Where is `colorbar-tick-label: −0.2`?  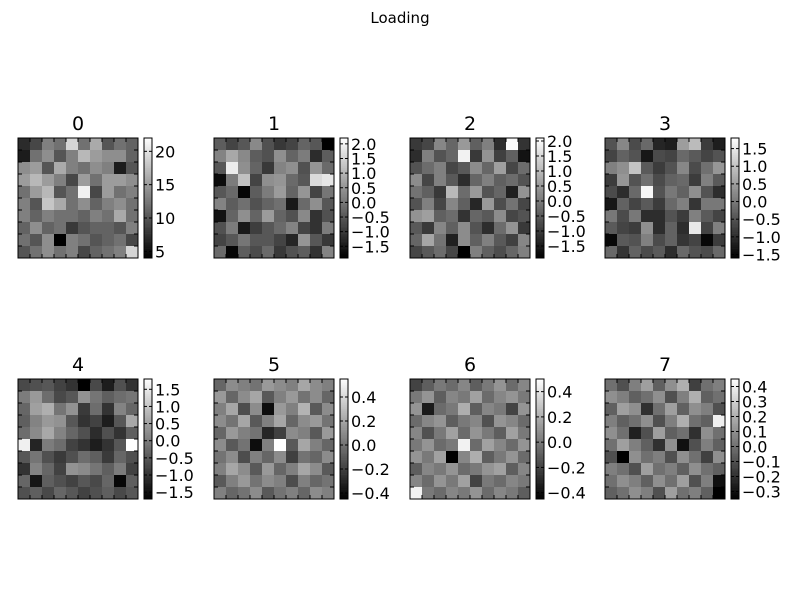 colorbar-tick-label: −0.2 is located at coordinates (370, 469).